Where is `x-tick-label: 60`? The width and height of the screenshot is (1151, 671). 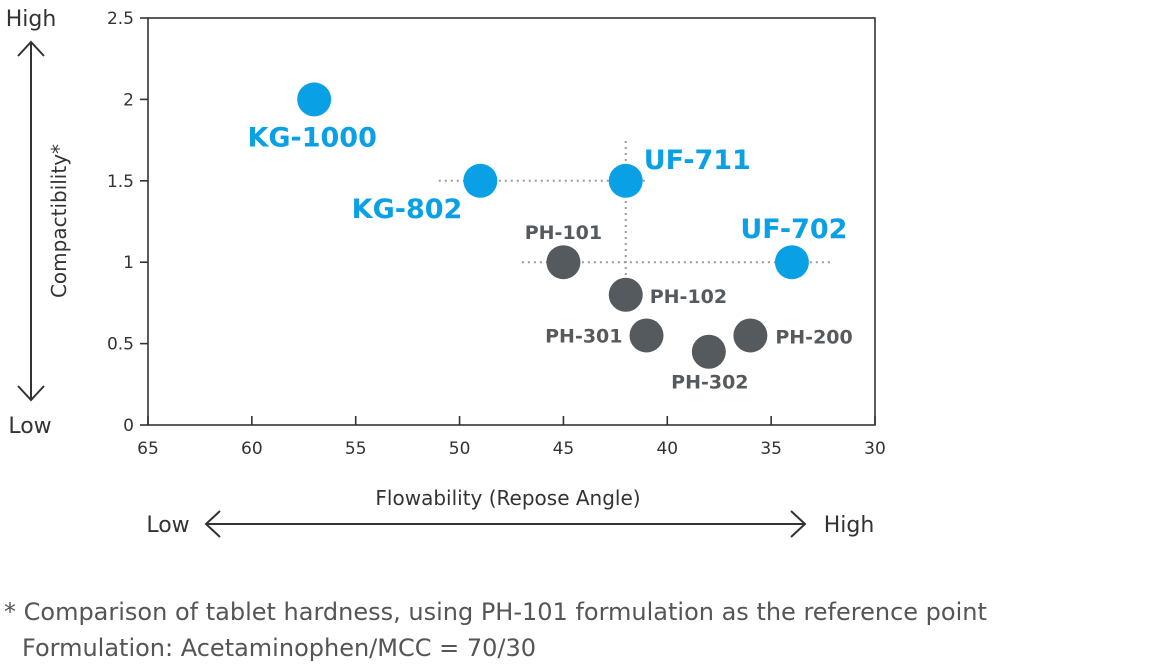
x-tick-label: 60 is located at coordinates (252, 449).